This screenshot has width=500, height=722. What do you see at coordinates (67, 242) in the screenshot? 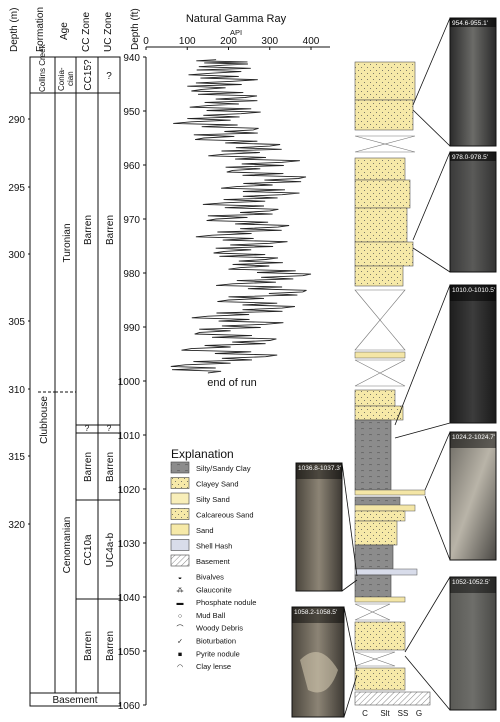
I see `age-turonian: Turonian` at bounding box center [67, 242].